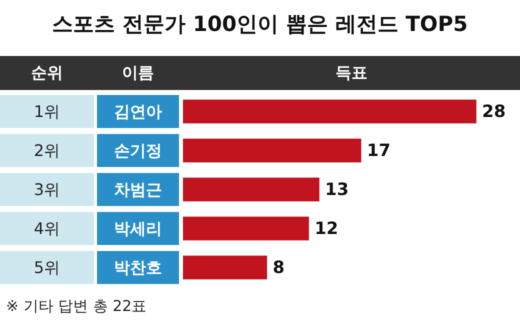  I want to click on text: 1위, so click(47, 111).